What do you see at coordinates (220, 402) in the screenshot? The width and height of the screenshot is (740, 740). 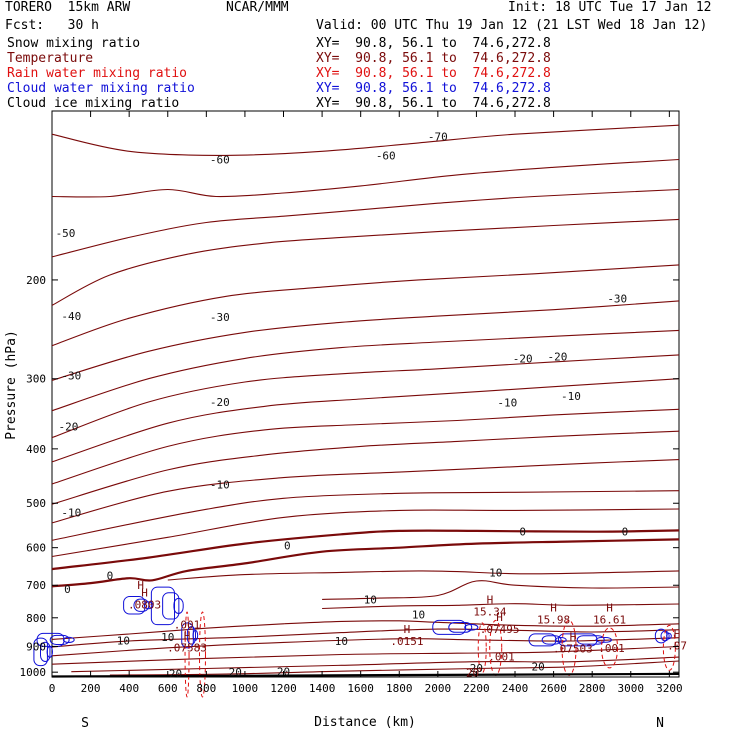 I see `contour-label-11: -20` at bounding box center [220, 402].